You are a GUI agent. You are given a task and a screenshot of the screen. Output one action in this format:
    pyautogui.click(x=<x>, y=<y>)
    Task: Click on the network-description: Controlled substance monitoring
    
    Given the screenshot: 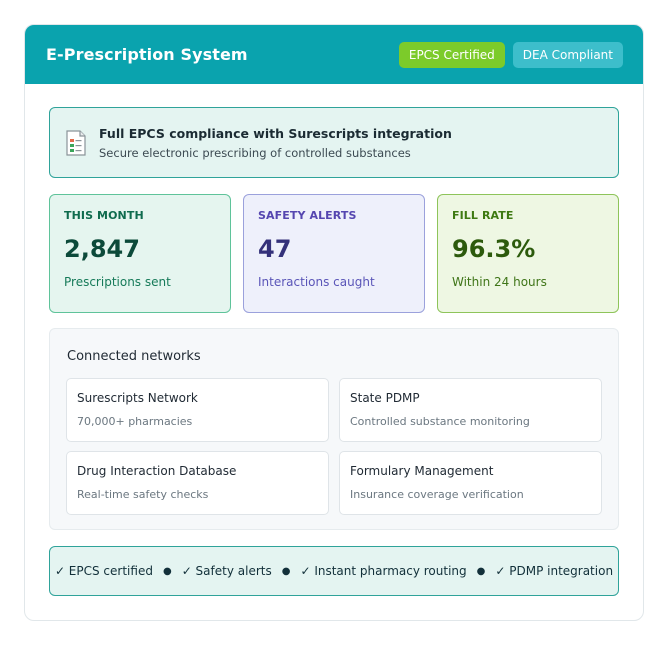 What is the action you would take?
    pyautogui.click(x=440, y=421)
    